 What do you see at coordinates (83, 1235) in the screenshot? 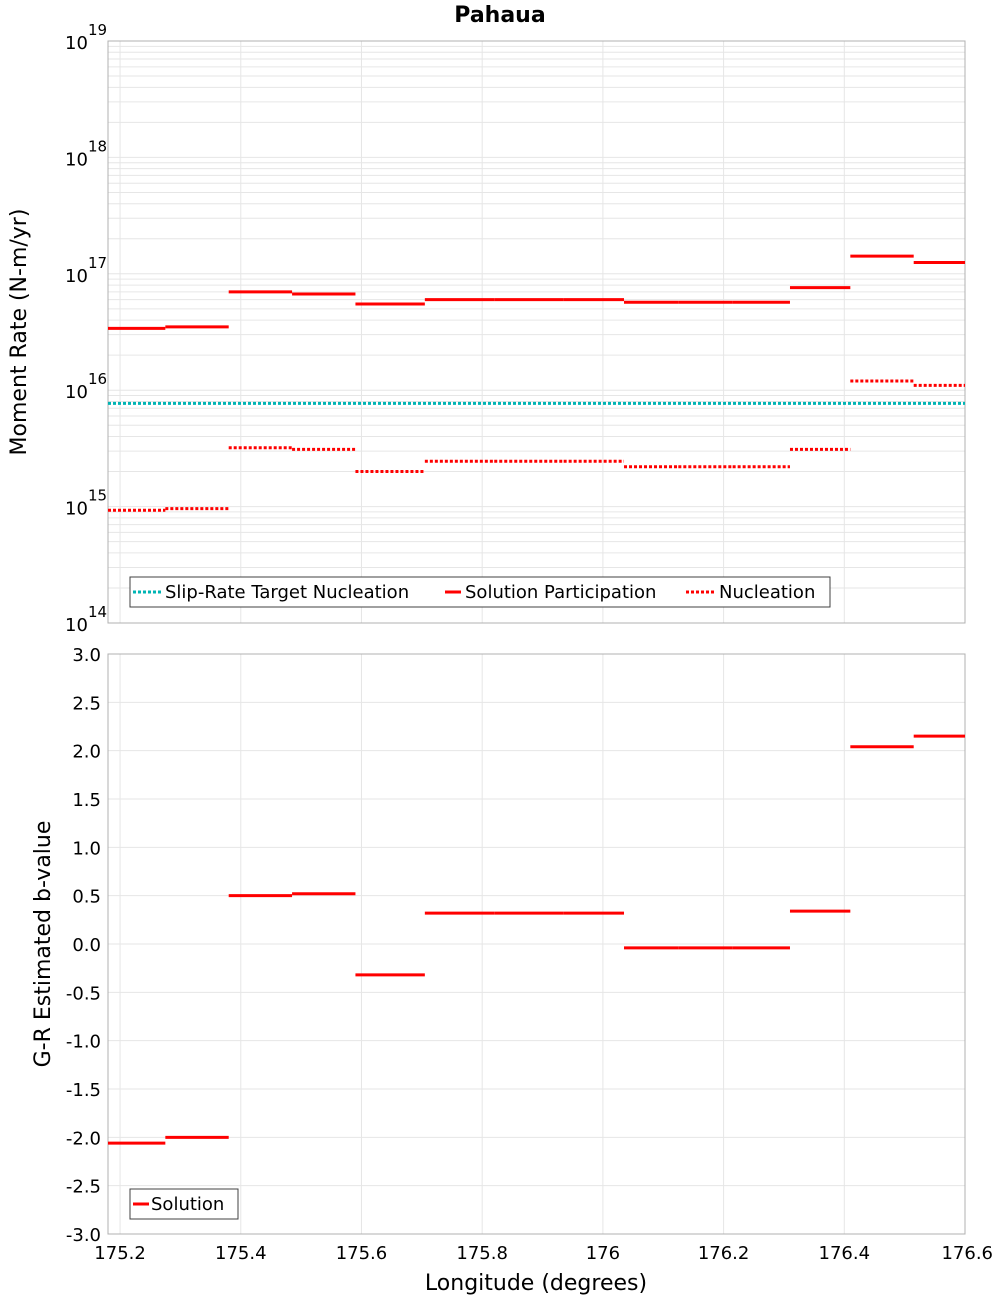
I see `b-value-y-tick-label: -3.0` at bounding box center [83, 1235].